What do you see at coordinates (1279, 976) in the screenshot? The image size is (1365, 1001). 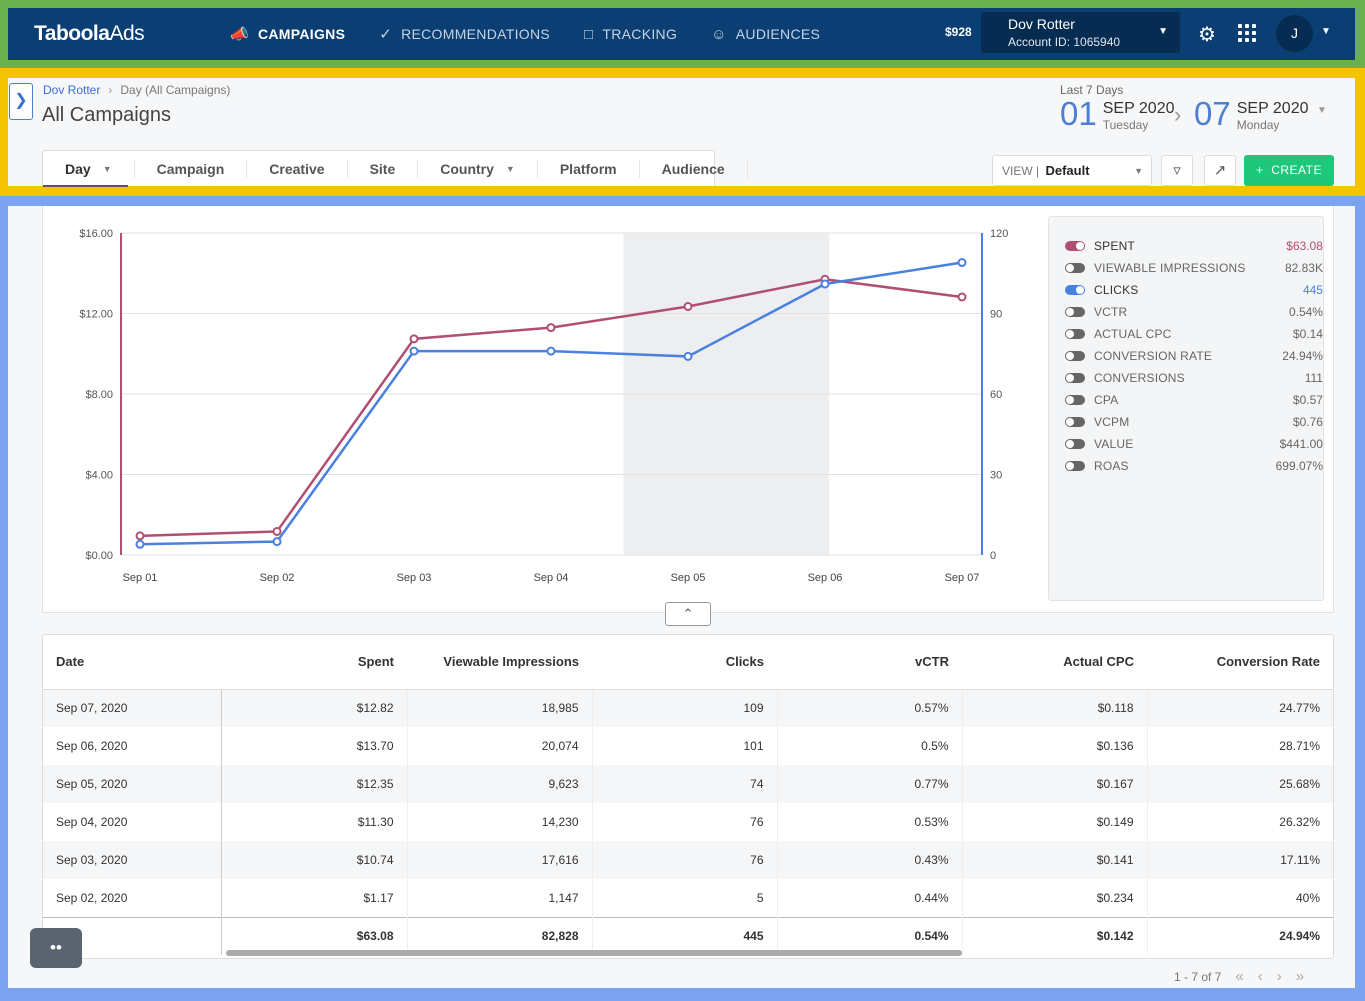 I see `next-page-icon: ›` at bounding box center [1279, 976].